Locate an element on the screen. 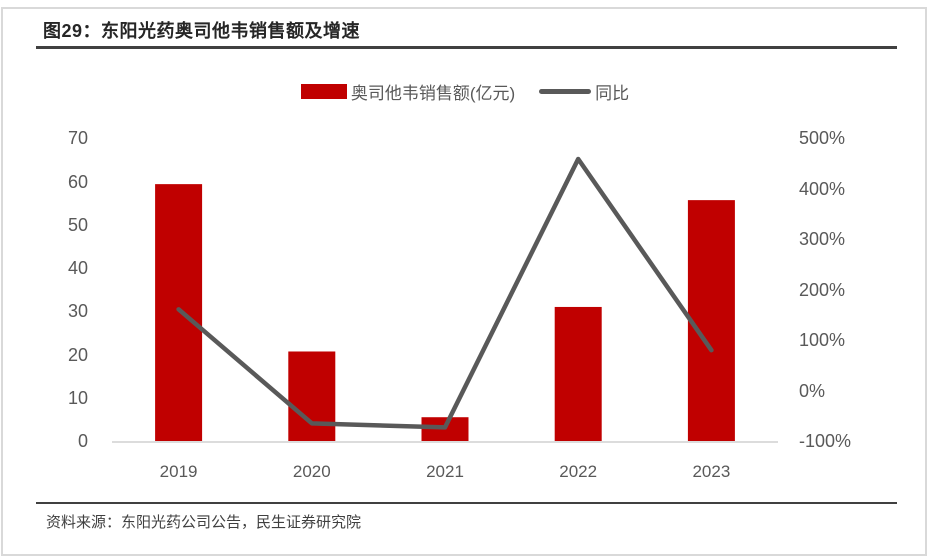  sales-bar-2023 is located at coordinates (711, 320).